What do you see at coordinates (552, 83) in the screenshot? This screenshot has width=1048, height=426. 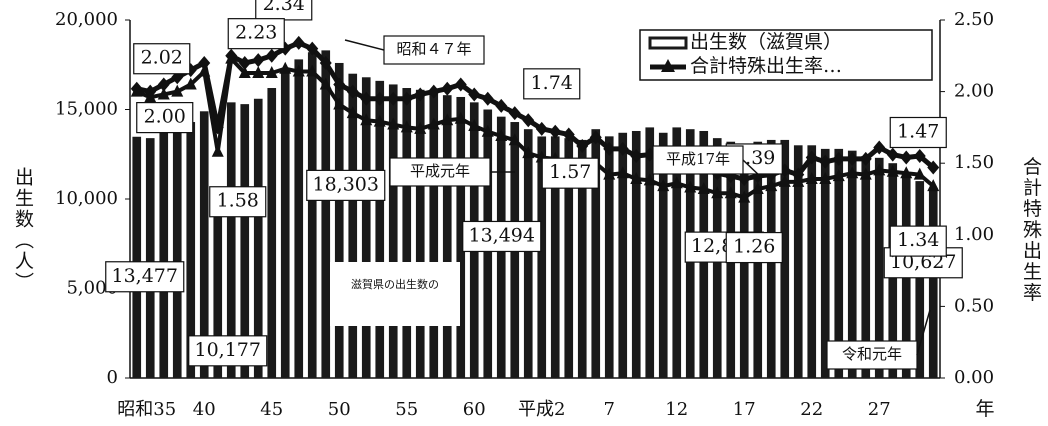 I see `data-label: 1.74` at bounding box center [552, 83].